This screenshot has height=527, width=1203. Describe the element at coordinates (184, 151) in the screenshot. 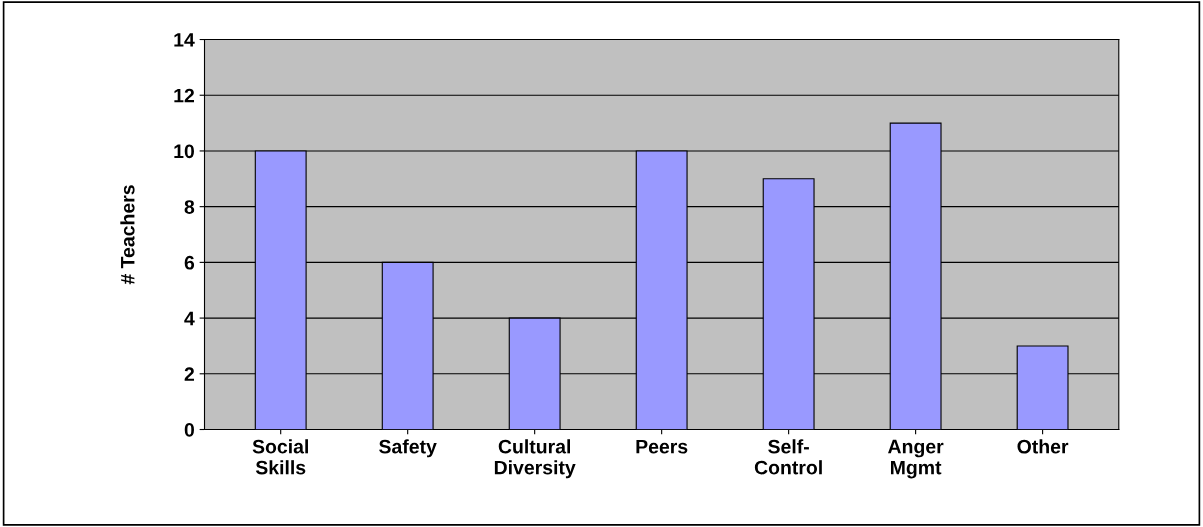

I see `y-tick-label: 10` at that location.